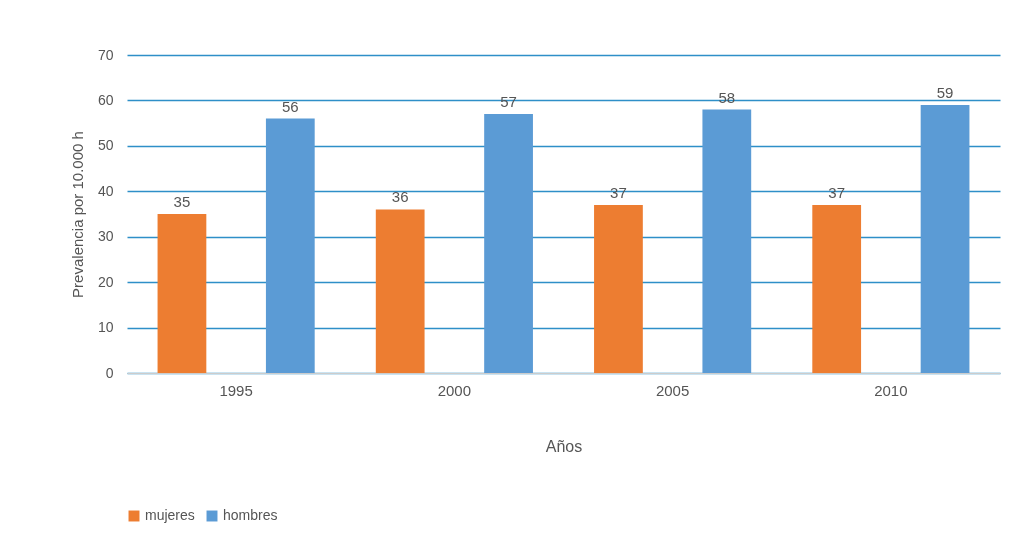 The height and width of the screenshot is (546, 1029). Describe the element at coordinates (400, 197) in the screenshot. I see `data-label: 36` at that location.